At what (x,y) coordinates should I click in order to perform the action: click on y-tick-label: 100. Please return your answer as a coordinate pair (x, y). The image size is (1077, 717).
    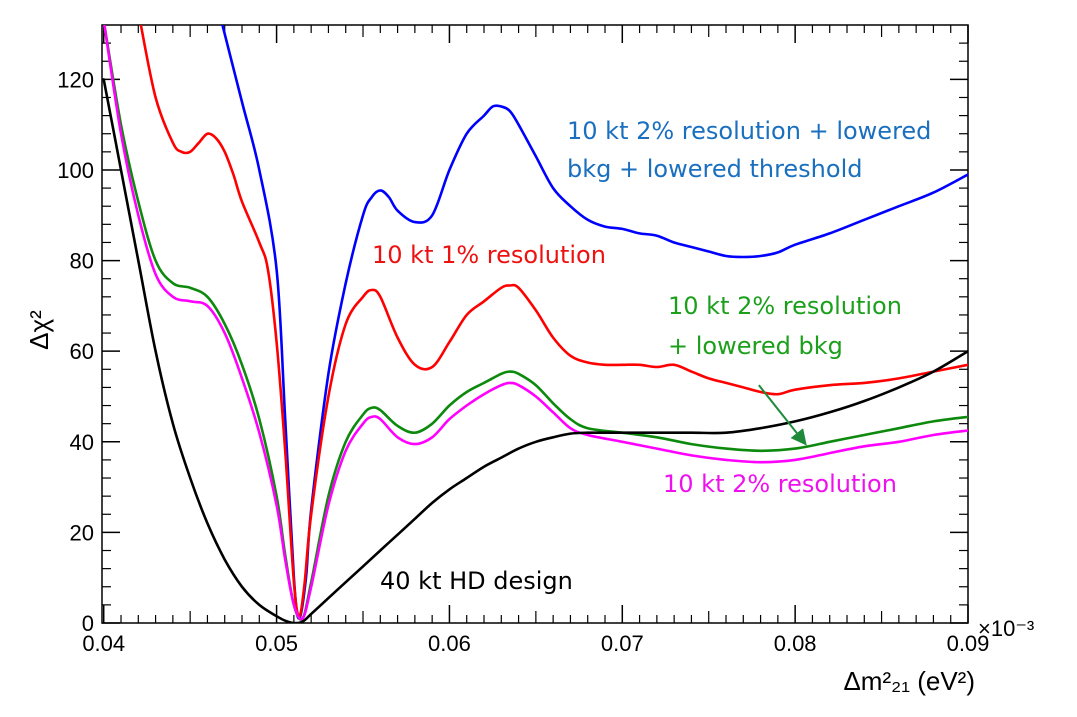
    Looking at the image, I should click on (75, 170).